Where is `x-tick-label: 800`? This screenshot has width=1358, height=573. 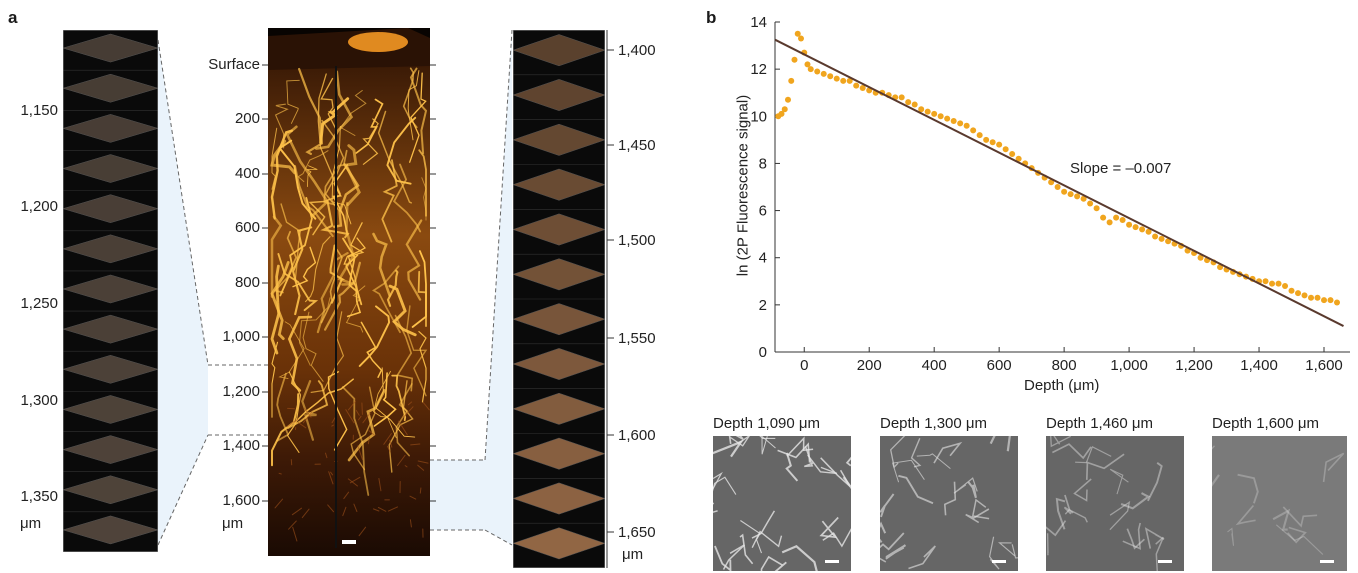 x-tick-label: 800 is located at coordinates (1064, 365).